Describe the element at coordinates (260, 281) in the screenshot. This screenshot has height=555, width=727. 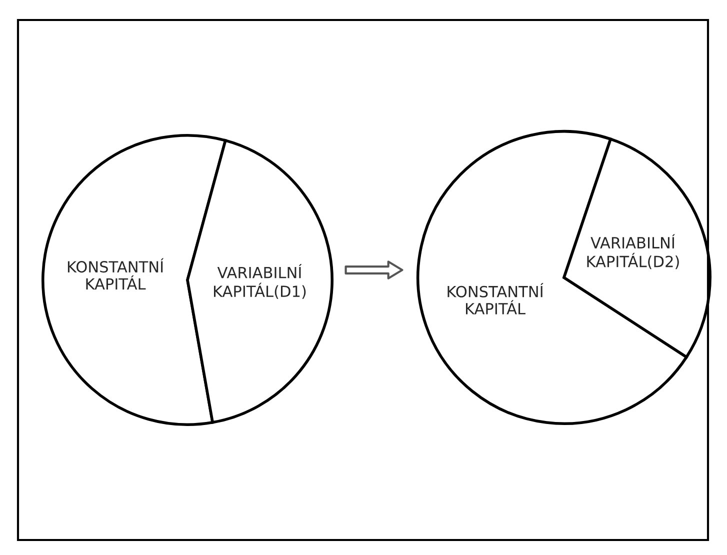
I see `slice-label: VARIABILNÍ KAPITÁL(D1)` at that location.